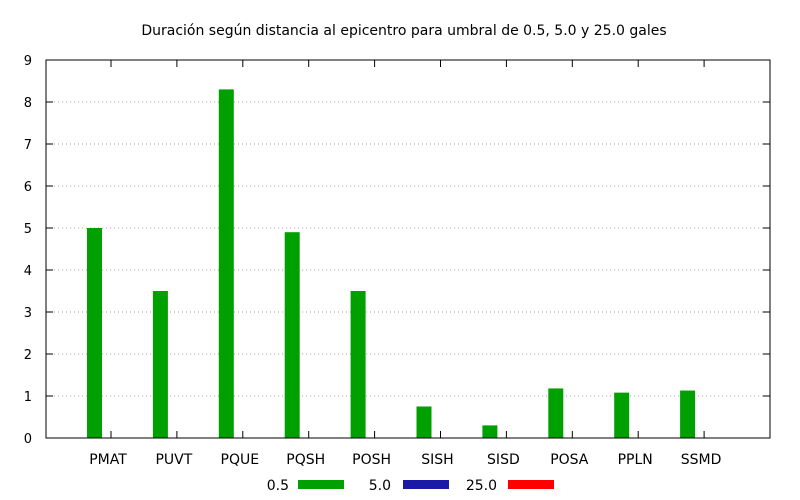 The width and height of the screenshot is (800, 500). I want to click on y-tick-label: 3, so click(28, 313).